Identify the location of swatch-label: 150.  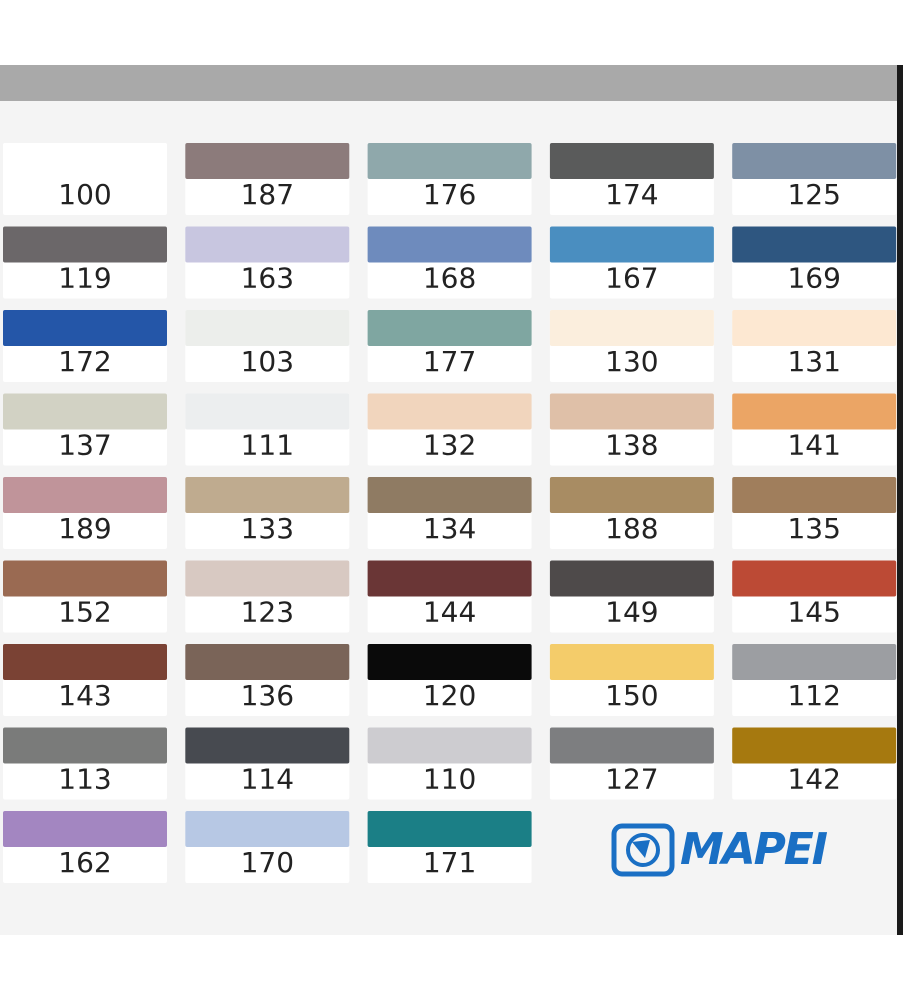
(631, 695).